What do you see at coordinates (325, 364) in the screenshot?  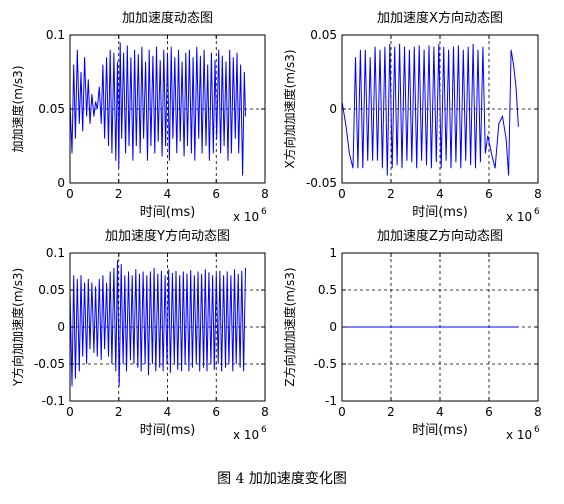 I see `y-tick-label: -0.5` at bounding box center [325, 364].